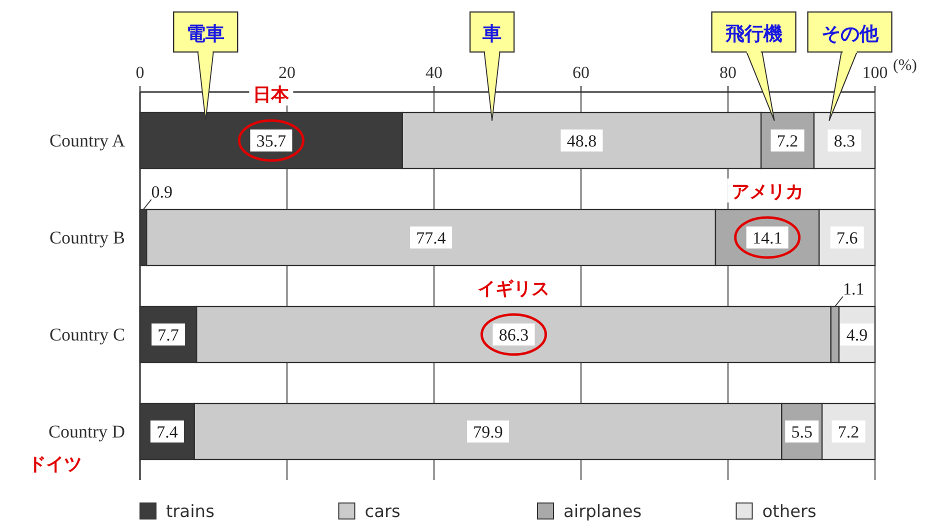  What do you see at coordinates (581, 141) in the screenshot?
I see `data-label: 48.8` at bounding box center [581, 141].